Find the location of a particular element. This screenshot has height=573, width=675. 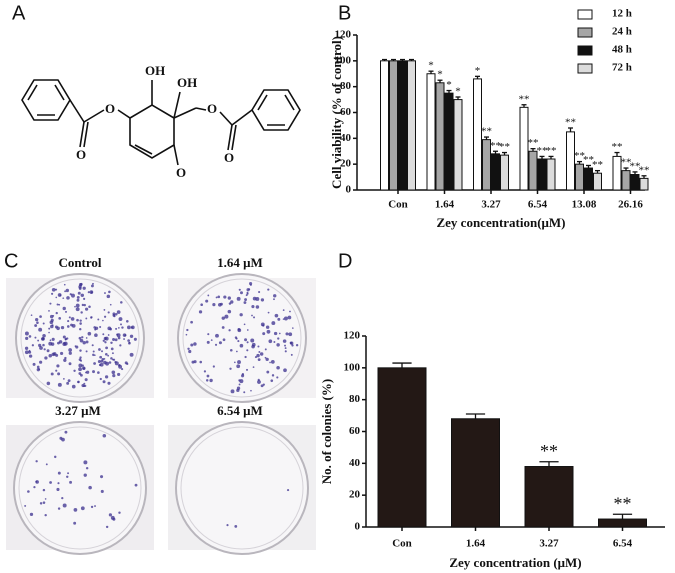

atom-label: OH is located at coordinates (155, 70).